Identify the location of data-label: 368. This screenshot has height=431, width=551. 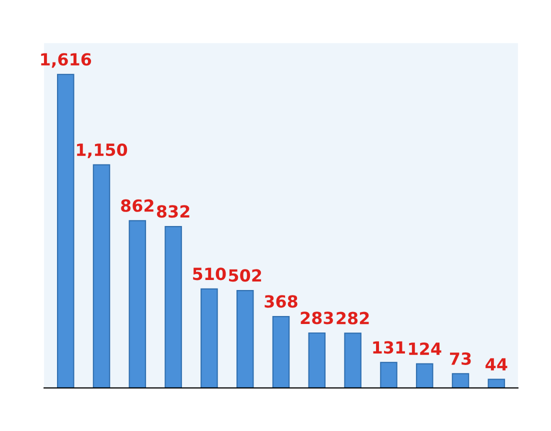
(281, 301).